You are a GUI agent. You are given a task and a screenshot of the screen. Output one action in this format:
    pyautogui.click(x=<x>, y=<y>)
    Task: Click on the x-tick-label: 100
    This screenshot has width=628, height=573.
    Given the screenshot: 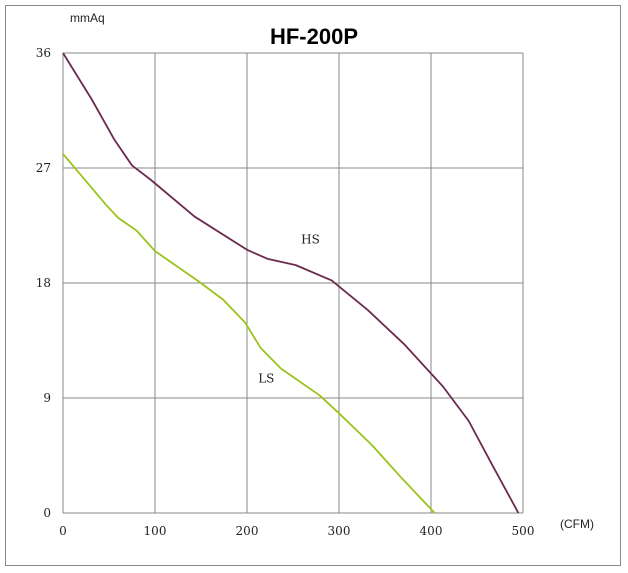 What is the action you would take?
    pyautogui.click(x=155, y=531)
    